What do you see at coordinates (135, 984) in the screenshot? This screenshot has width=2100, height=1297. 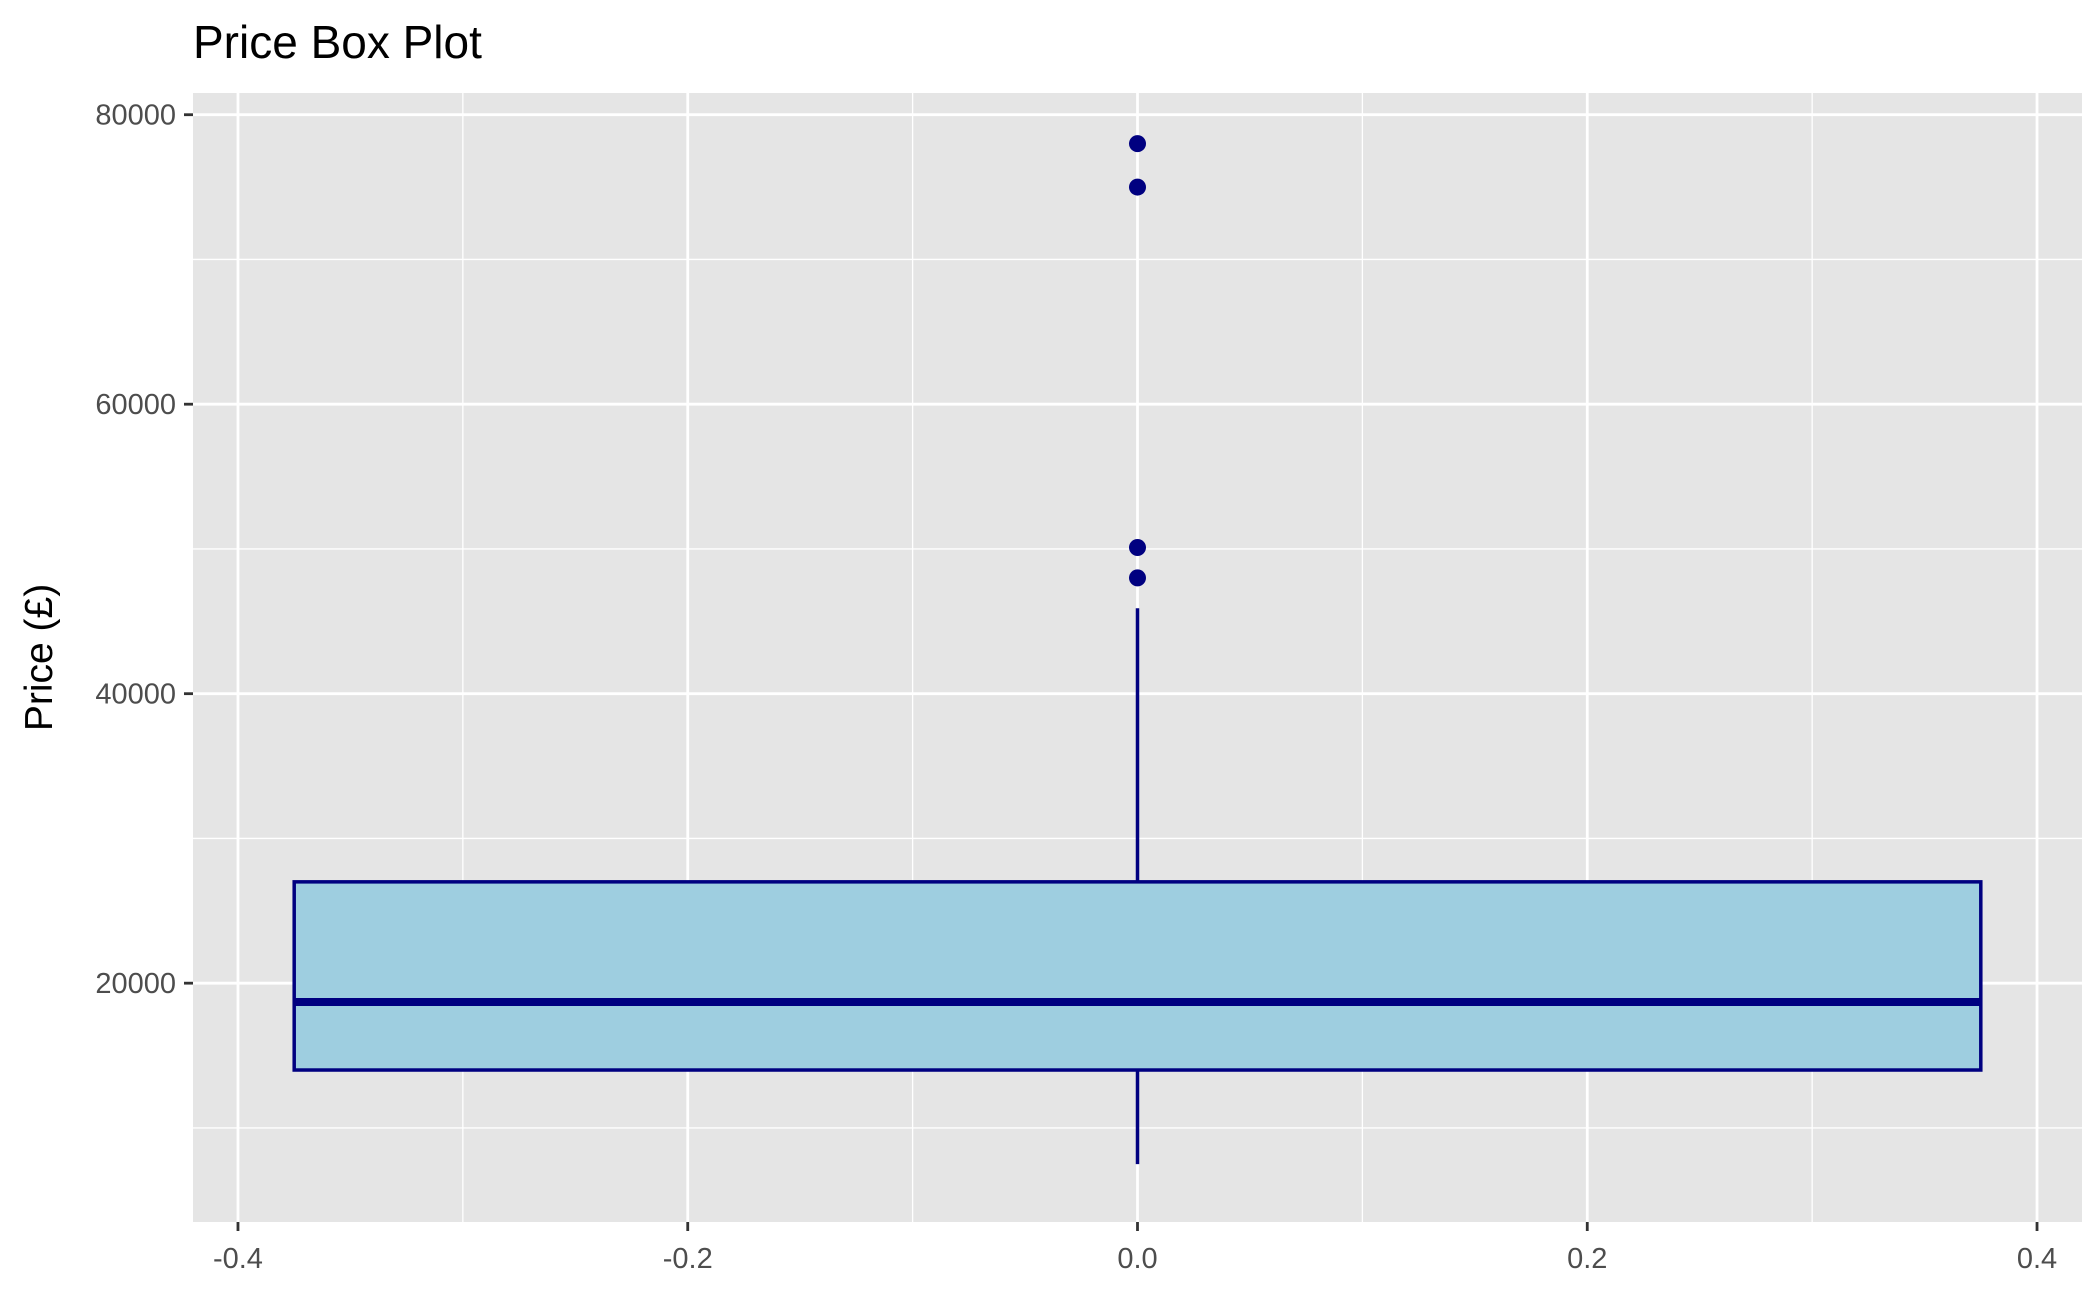 I see `y-tick-label: 20000` at bounding box center [135, 984].